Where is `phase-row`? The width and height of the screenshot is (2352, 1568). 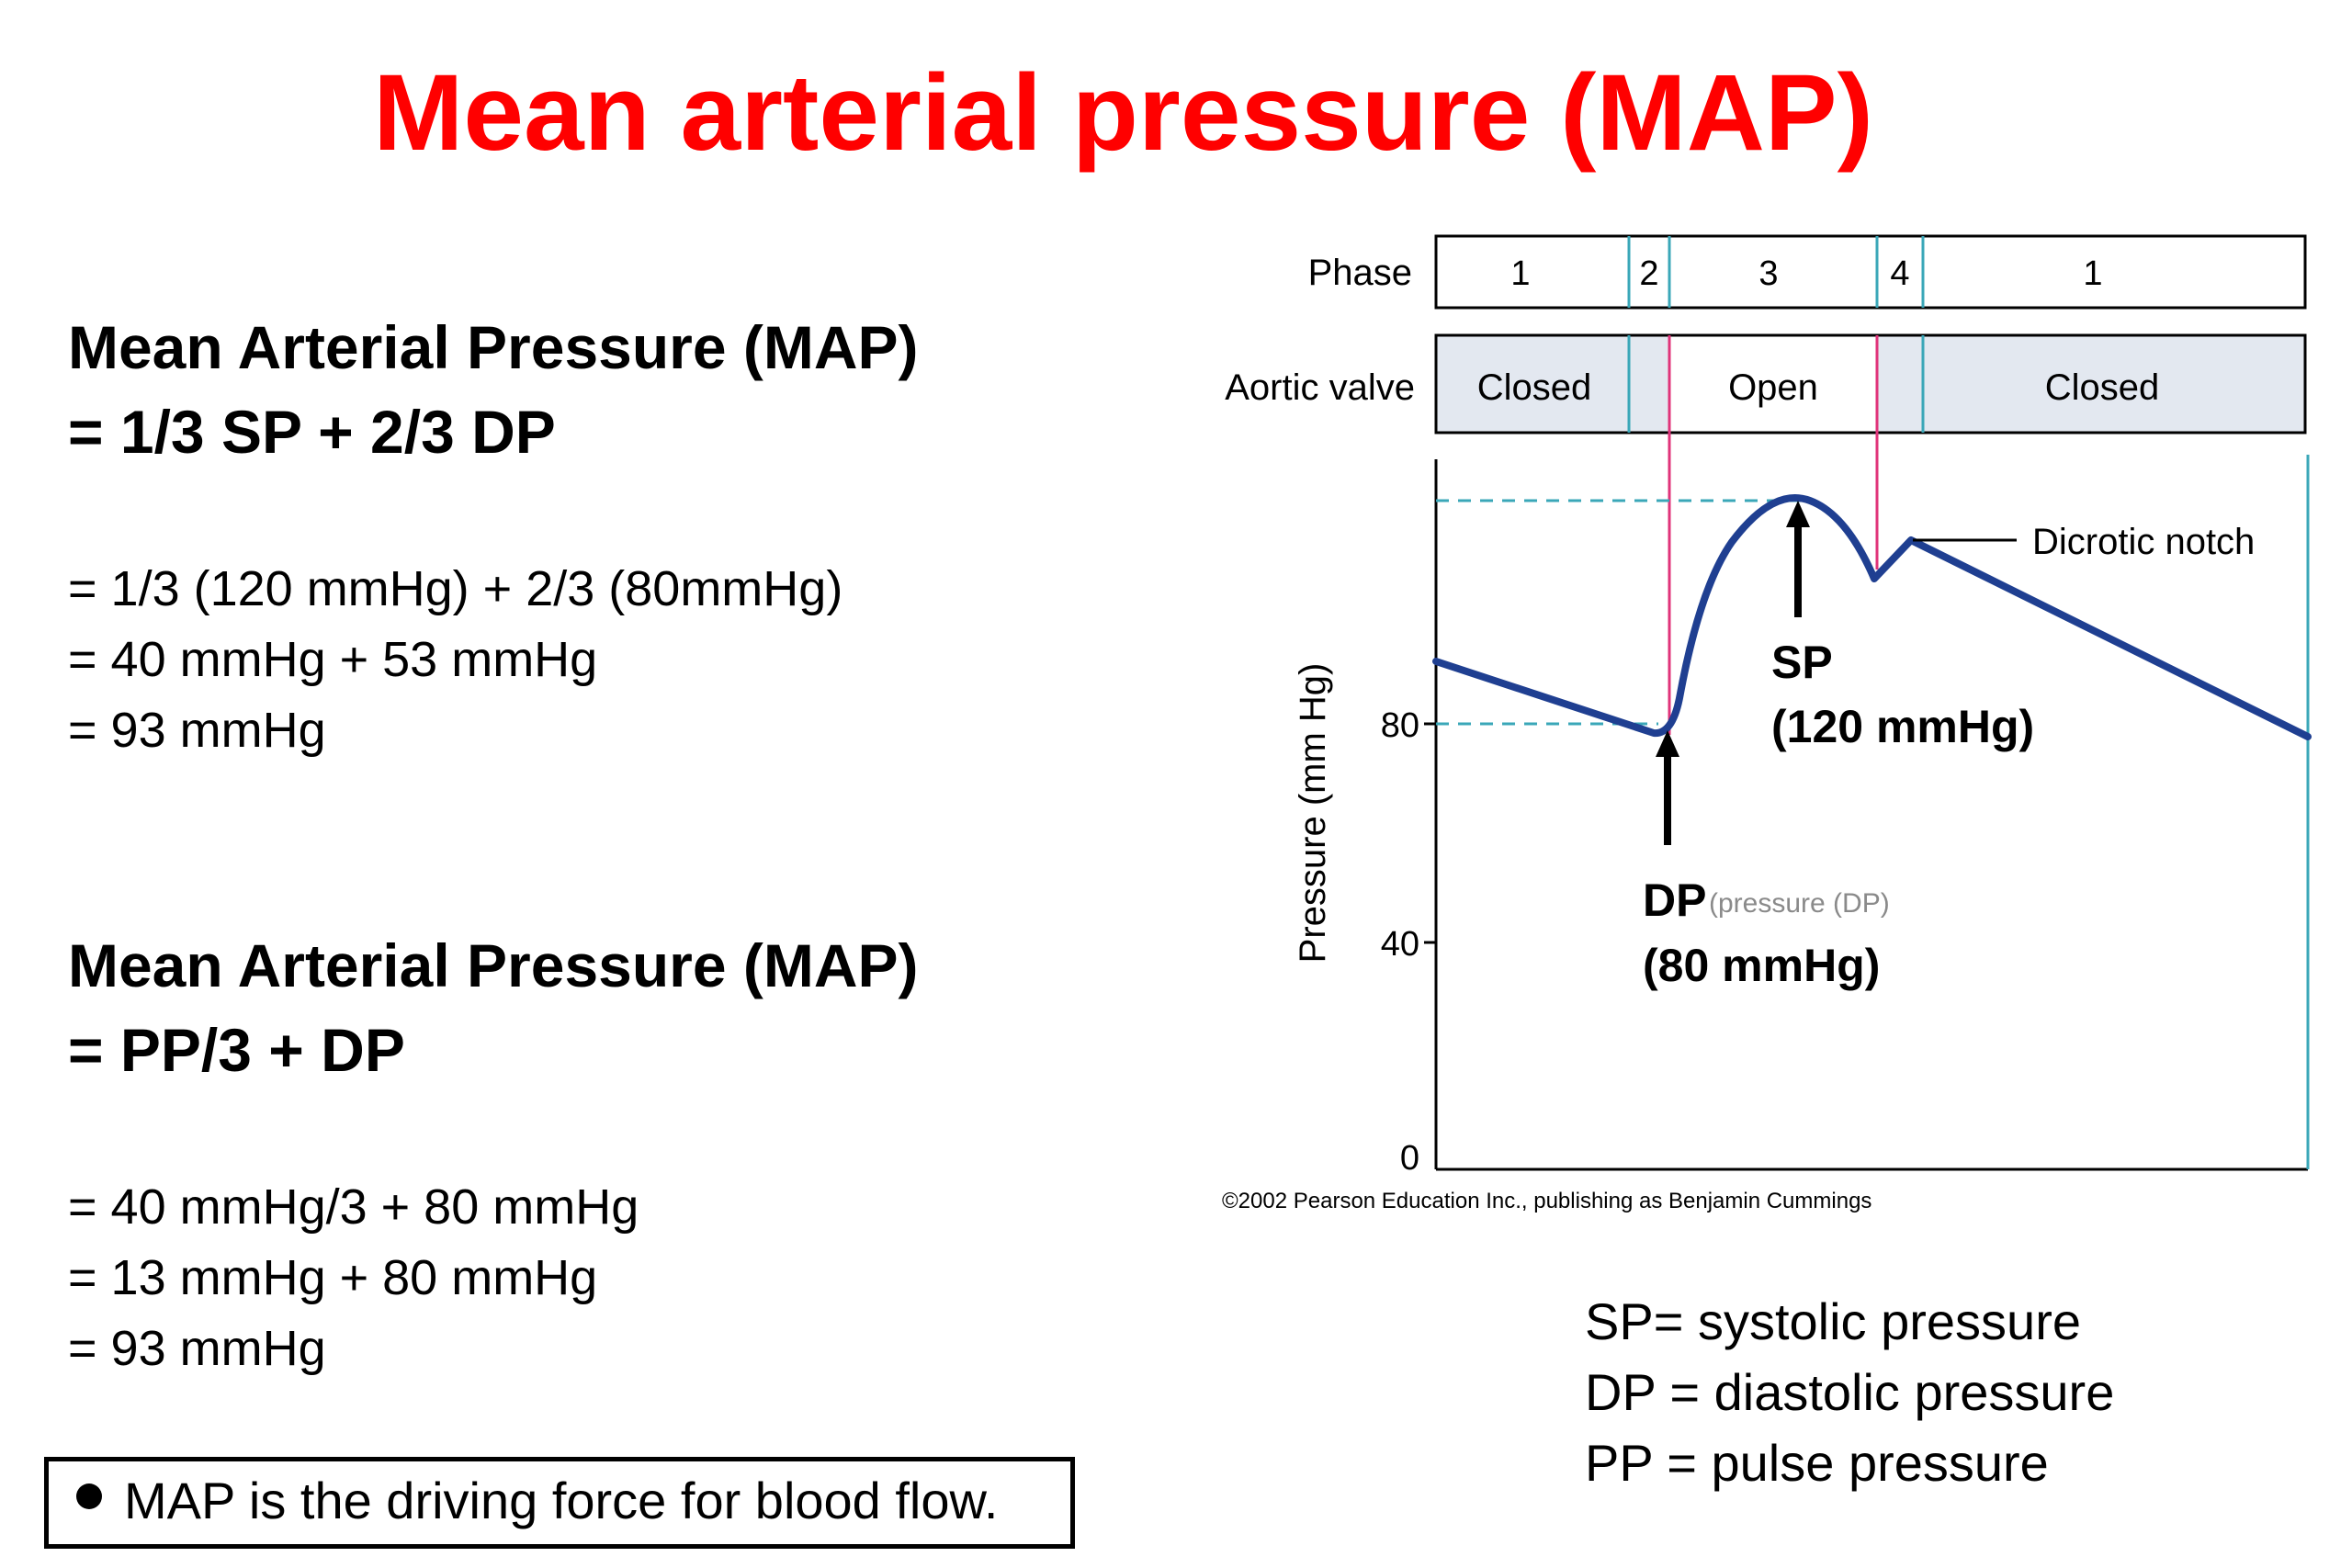
phase-row is located at coordinates (1871, 272).